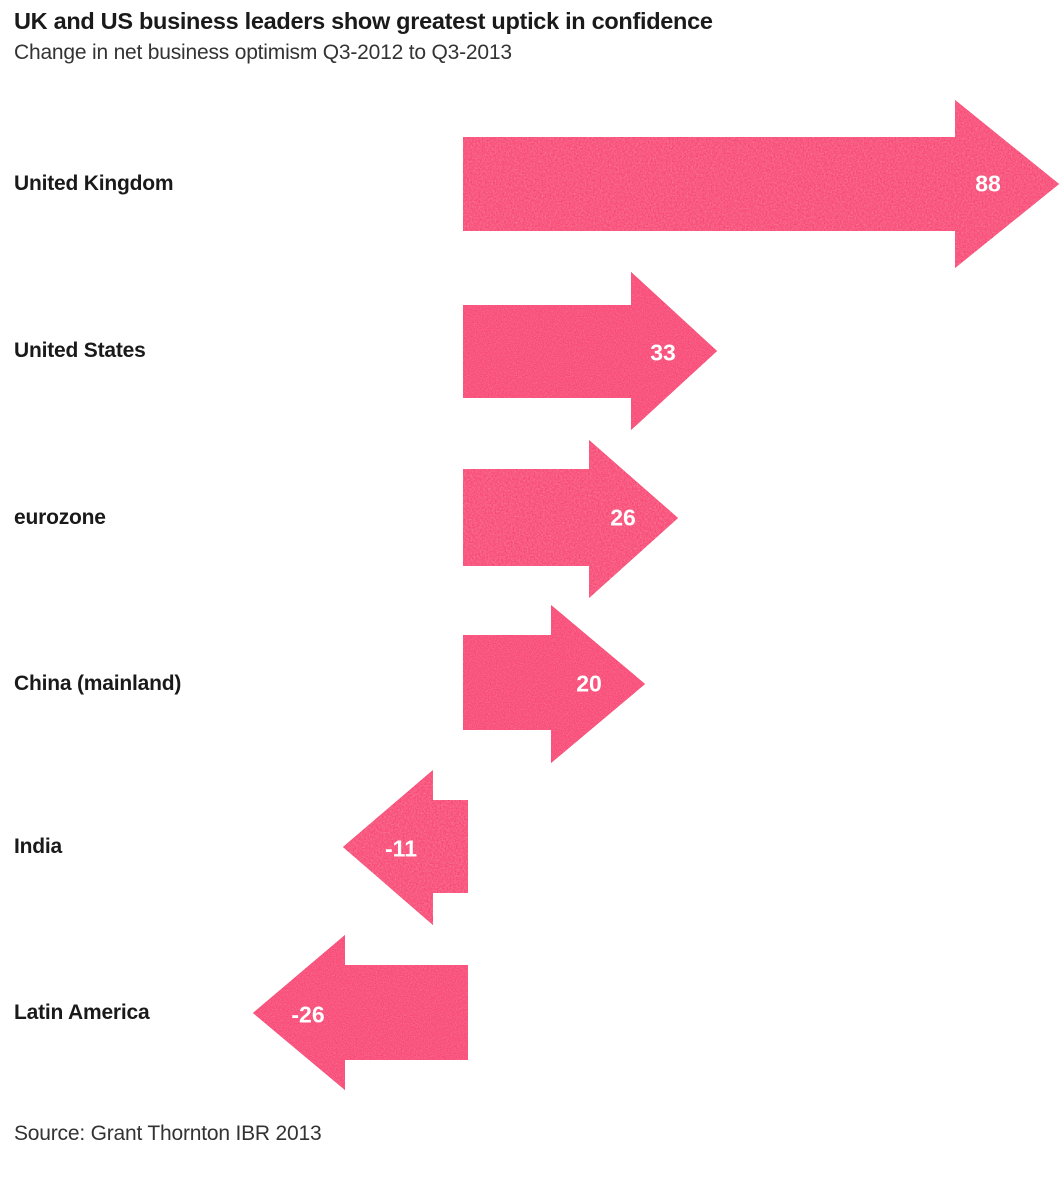 This screenshot has width=1060, height=1180. What do you see at coordinates (80, 350) in the screenshot?
I see `category-label-united-states: United States` at bounding box center [80, 350].